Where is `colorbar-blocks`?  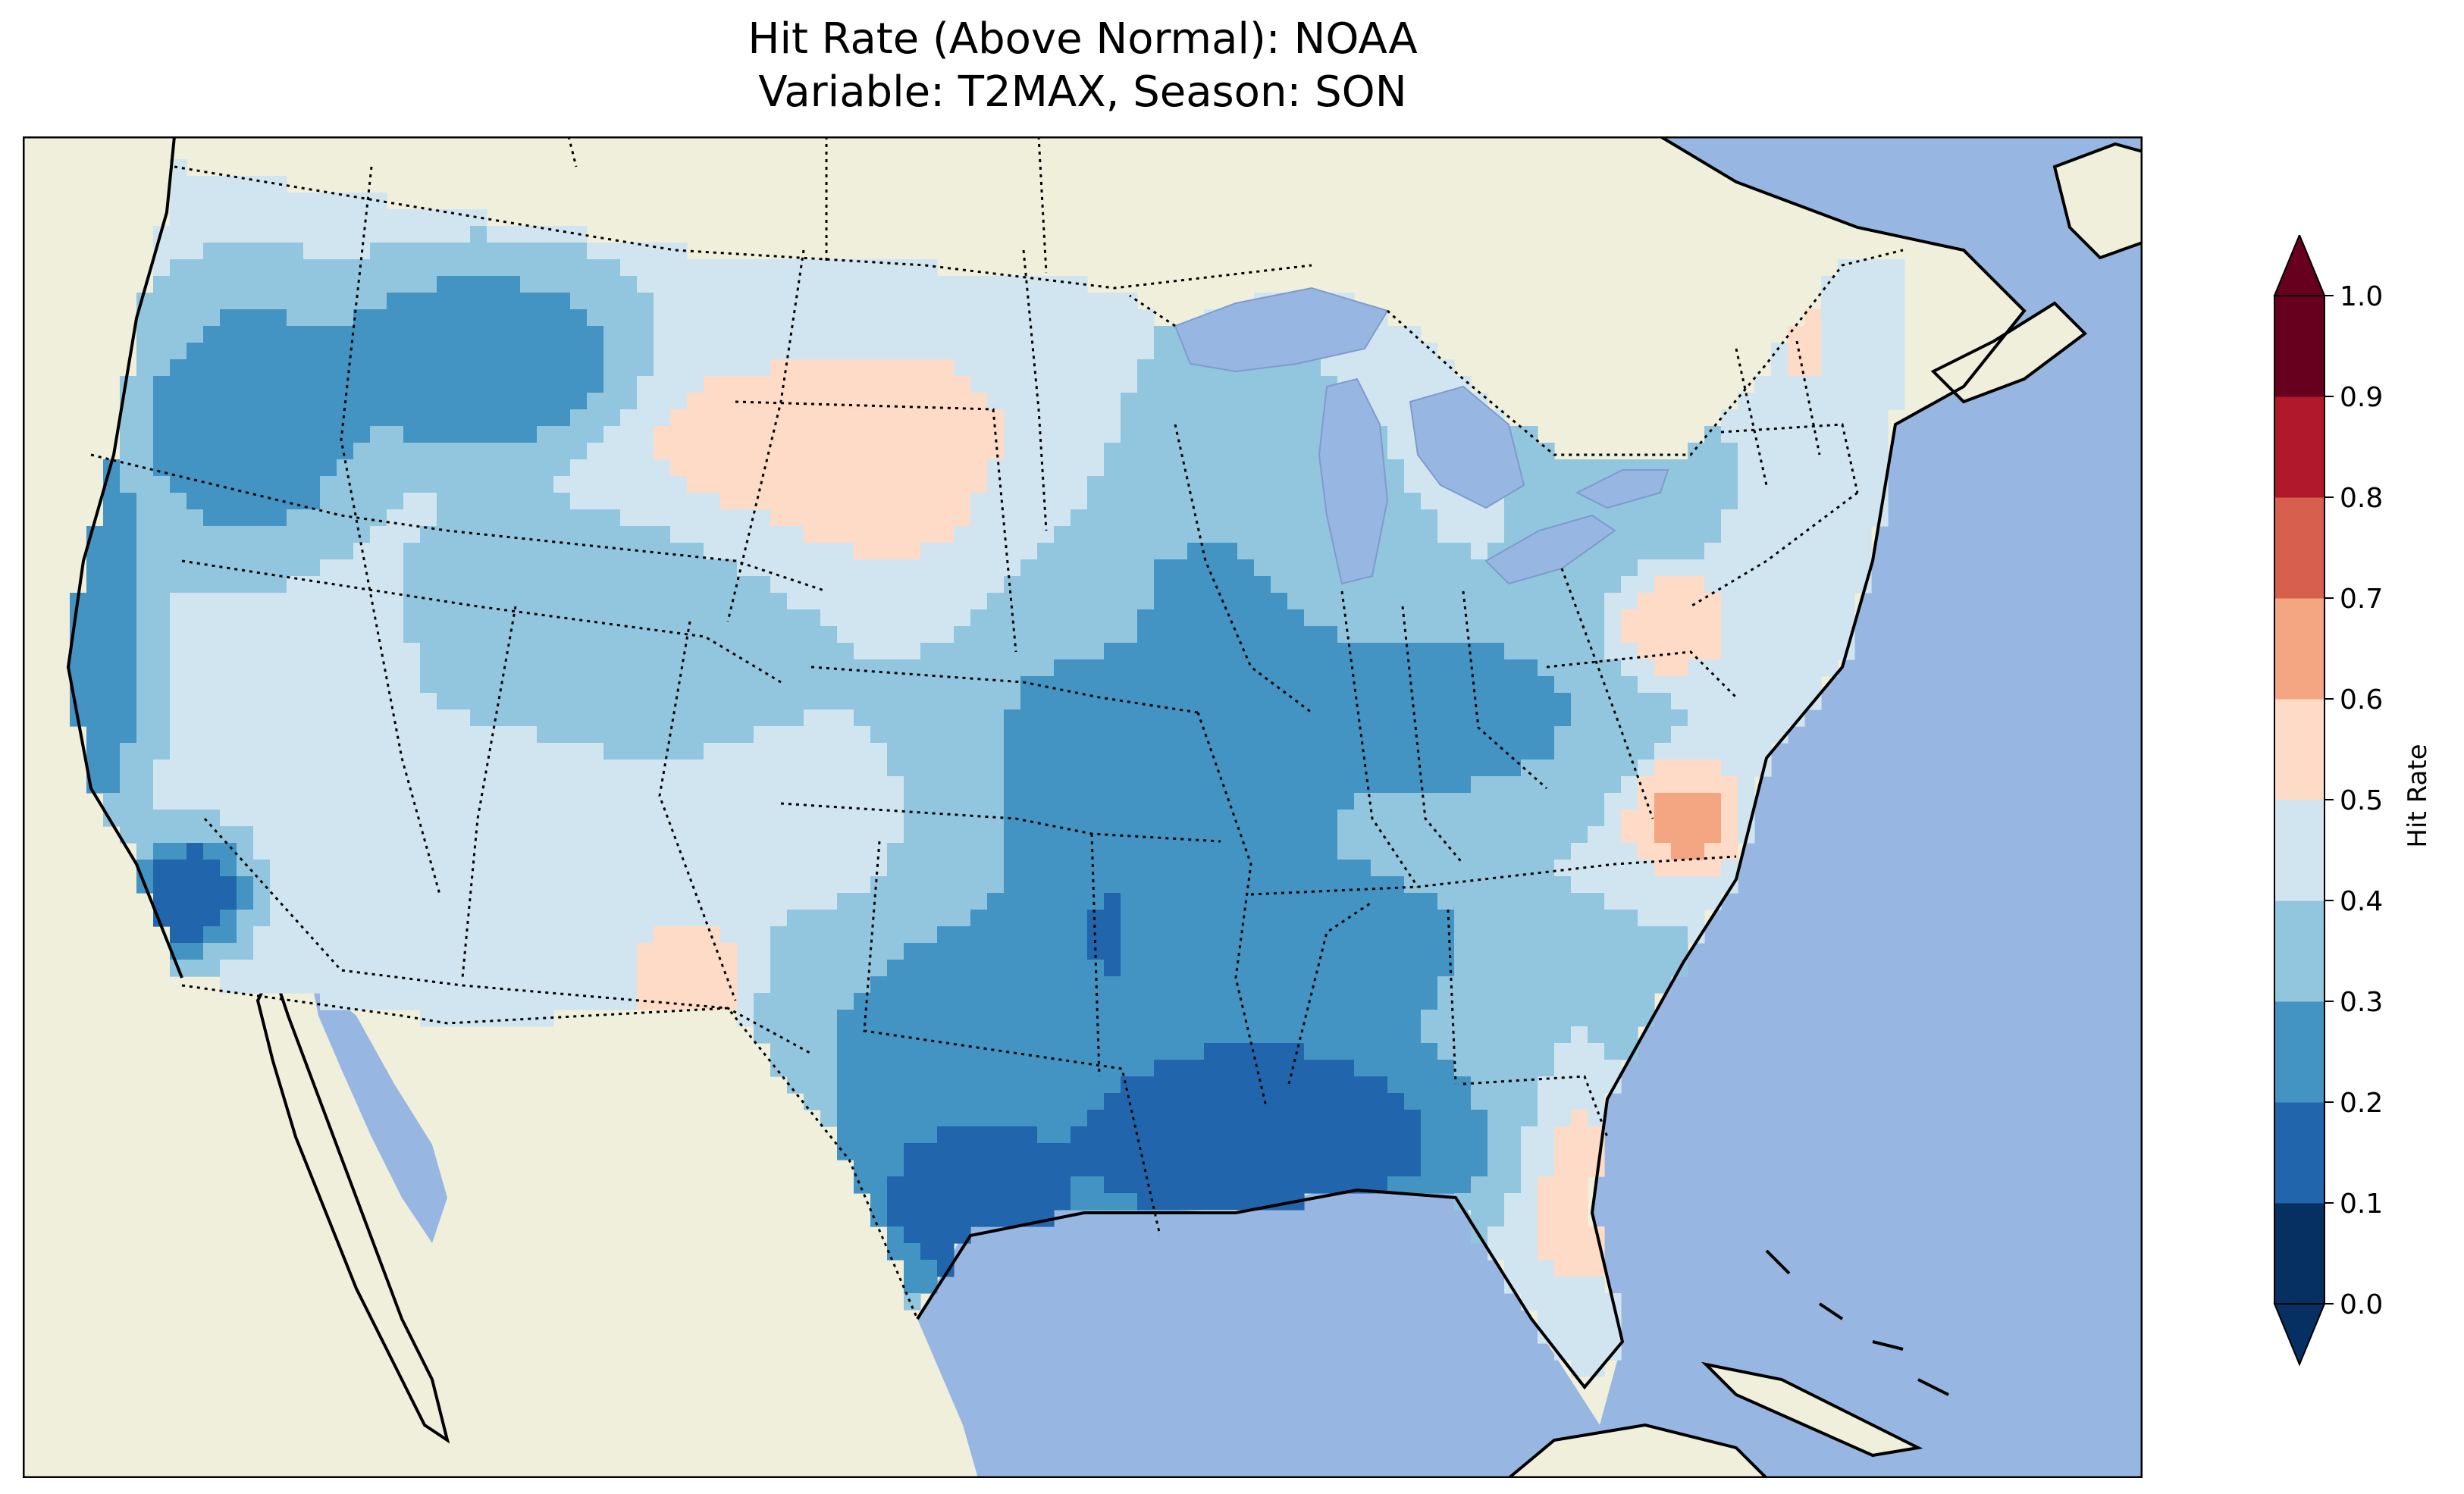 colorbar-blocks is located at coordinates (2300, 801).